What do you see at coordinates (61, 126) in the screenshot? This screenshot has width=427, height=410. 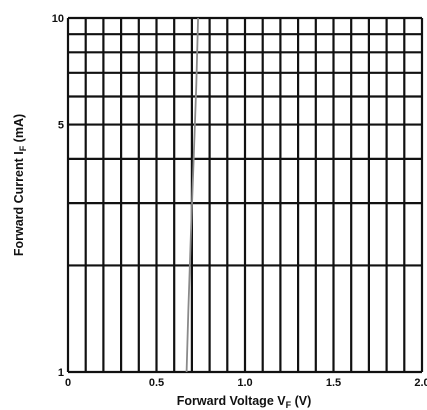 I see `y-tick-label: 5` at bounding box center [61, 126].